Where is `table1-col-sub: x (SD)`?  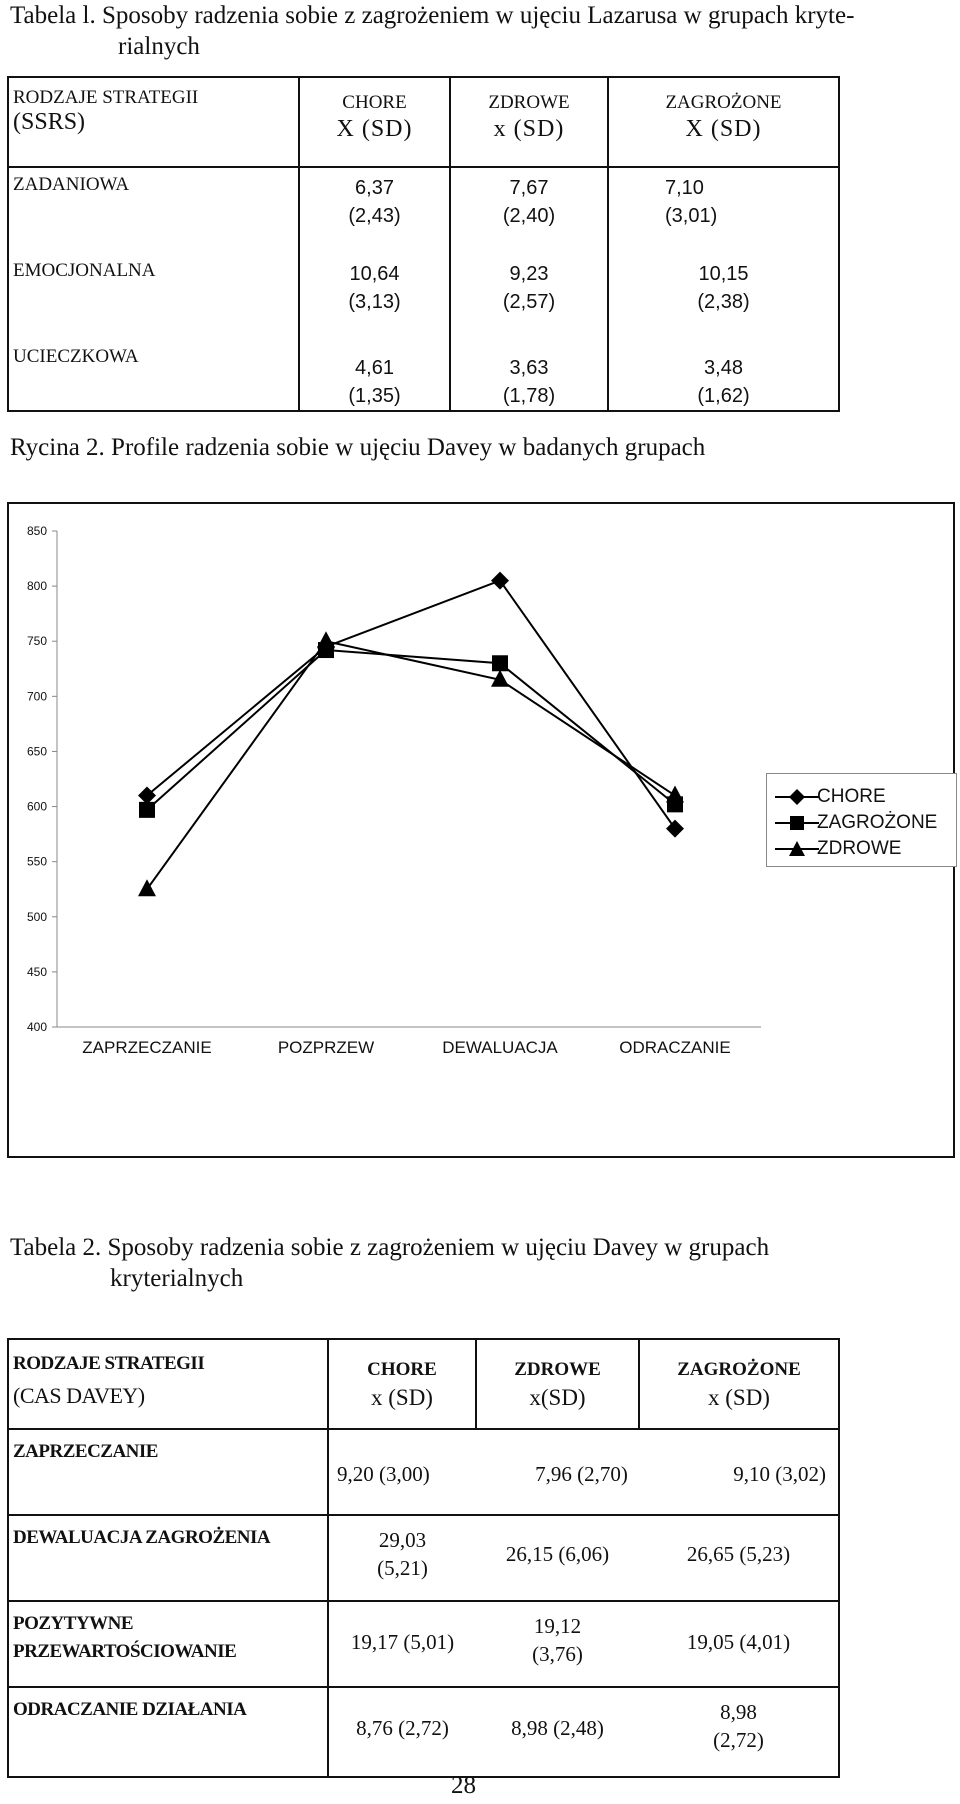 table1-col-sub: x (SD) is located at coordinates (529, 129).